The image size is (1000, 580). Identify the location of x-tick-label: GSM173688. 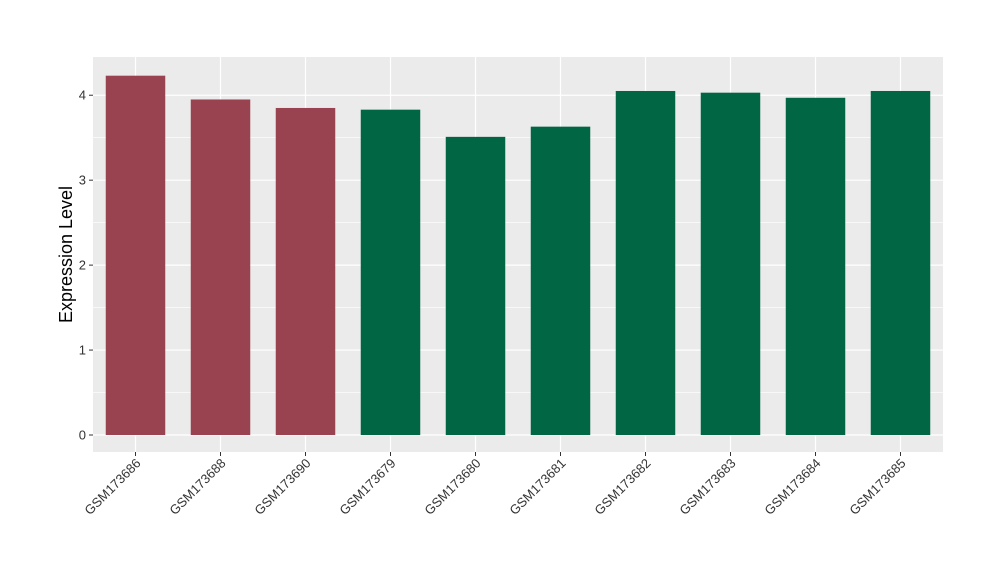
(197, 487).